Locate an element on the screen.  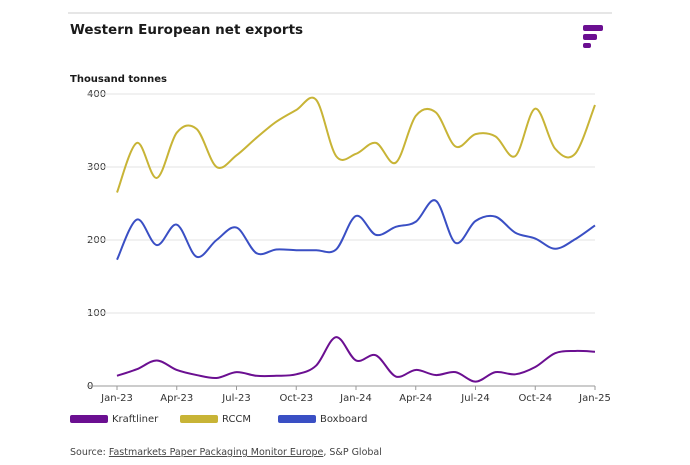
source-prefix: Source: is located at coordinates (89, 452).